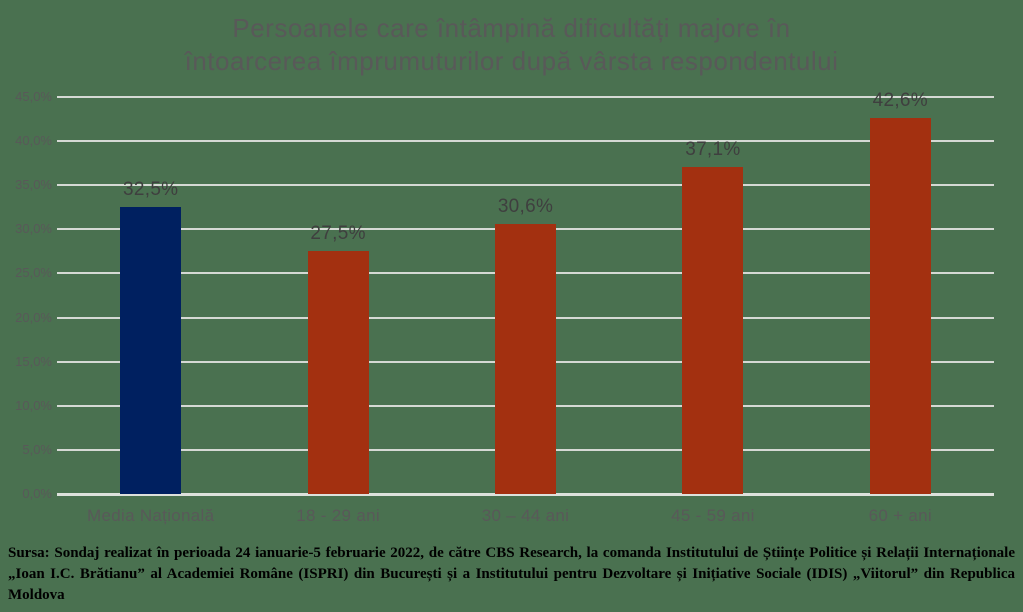 This screenshot has height=612, width=1023. Describe the element at coordinates (33, 141) in the screenshot. I see `y-tick-label: 40,0%` at that location.